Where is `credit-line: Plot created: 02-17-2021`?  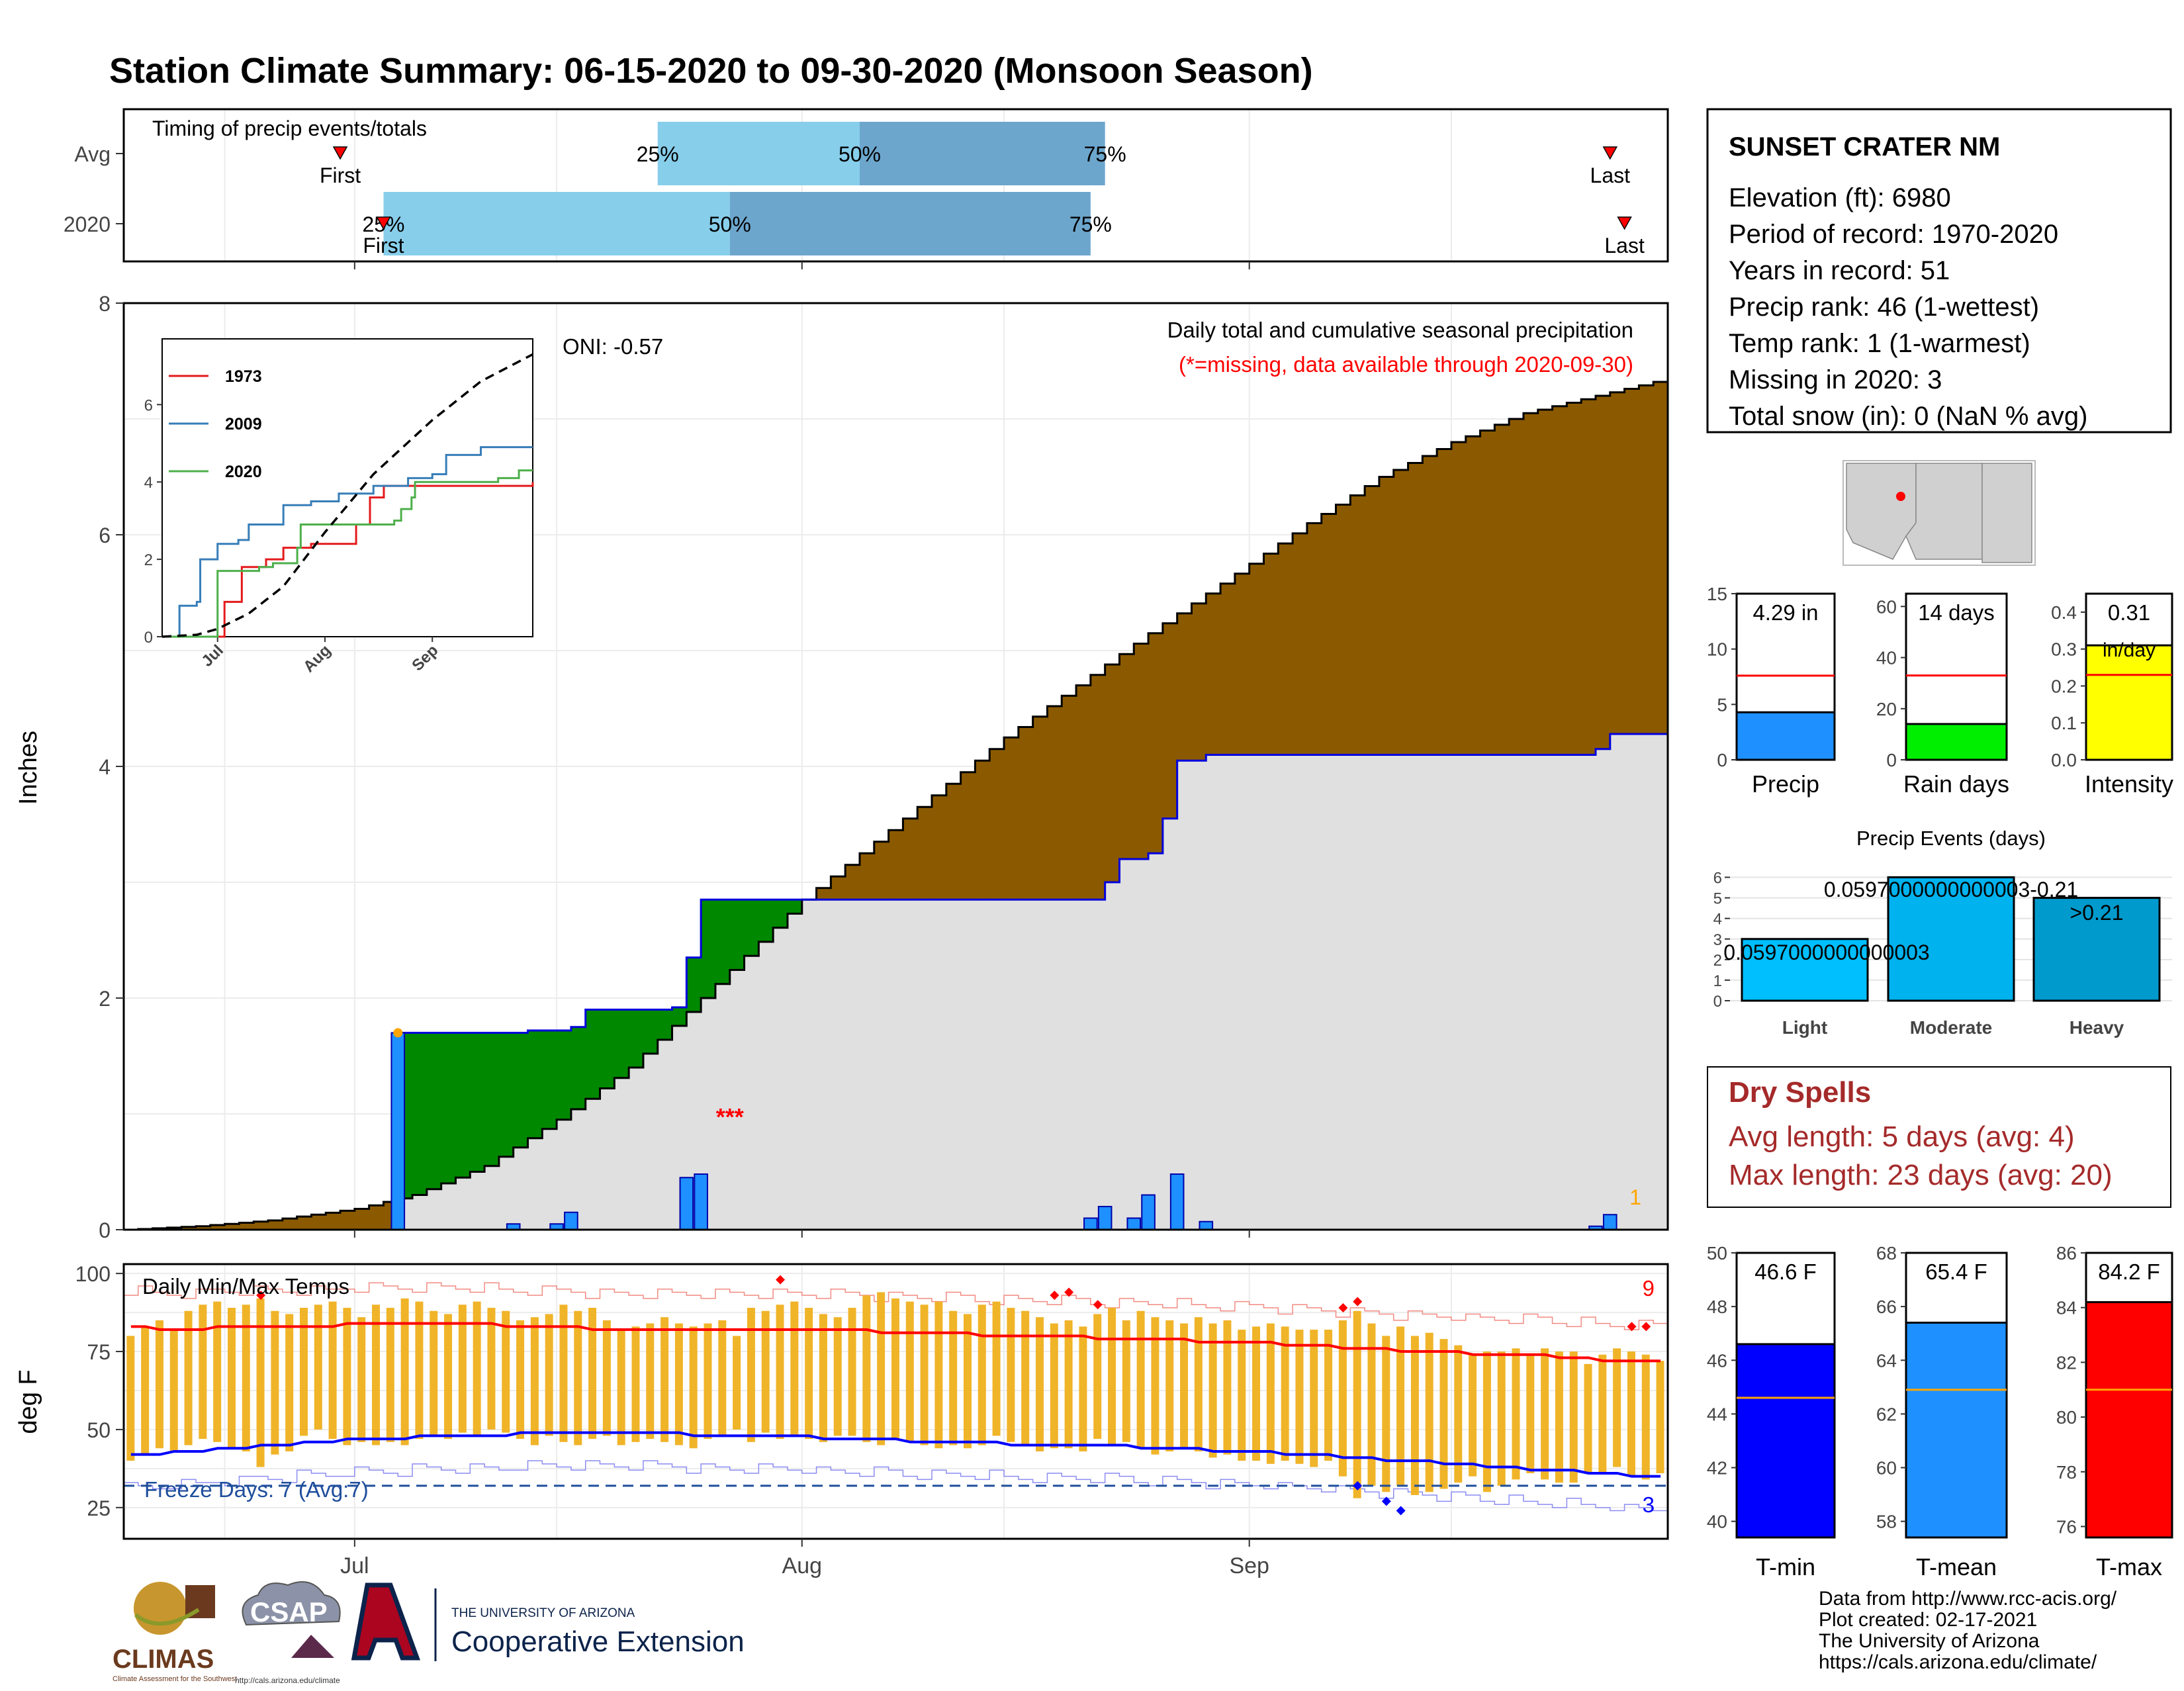 credit-line: Plot created: 02-17-2021 is located at coordinates (1928, 1620).